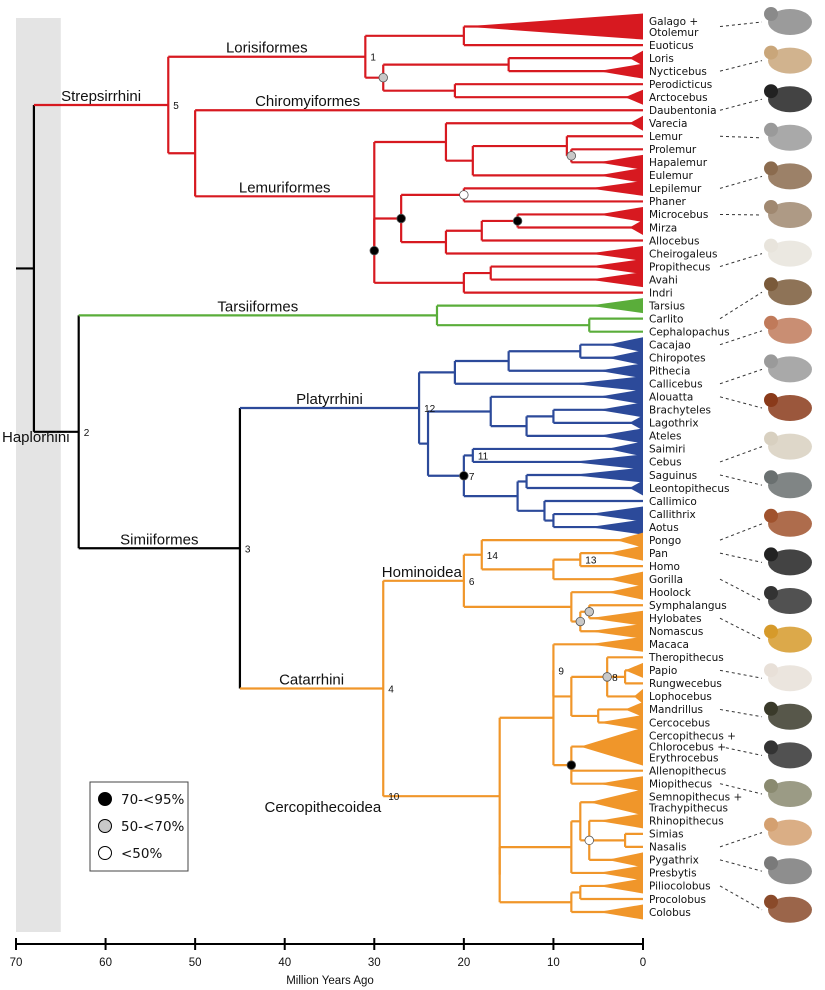  Describe the element at coordinates (683, 254) in the screenshot. I see `tip-label: Cheirogaleus` at that location.